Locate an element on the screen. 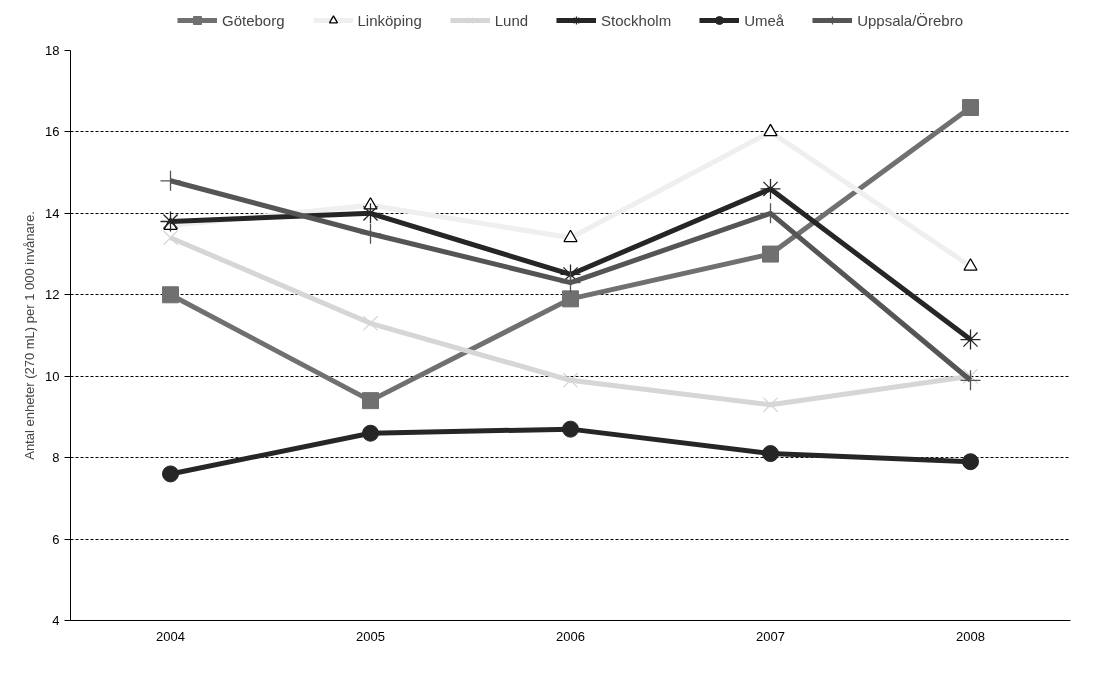  x-tick-label: 2004 is located at coordinates (170, 636).